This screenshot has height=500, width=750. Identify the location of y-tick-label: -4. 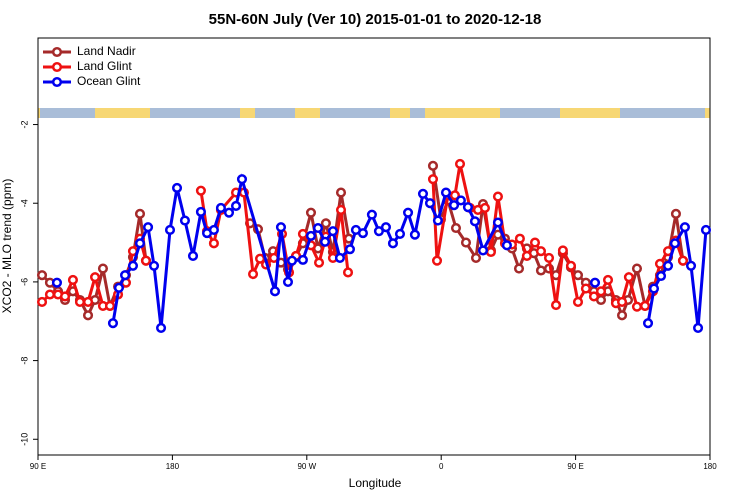
(24, 203).